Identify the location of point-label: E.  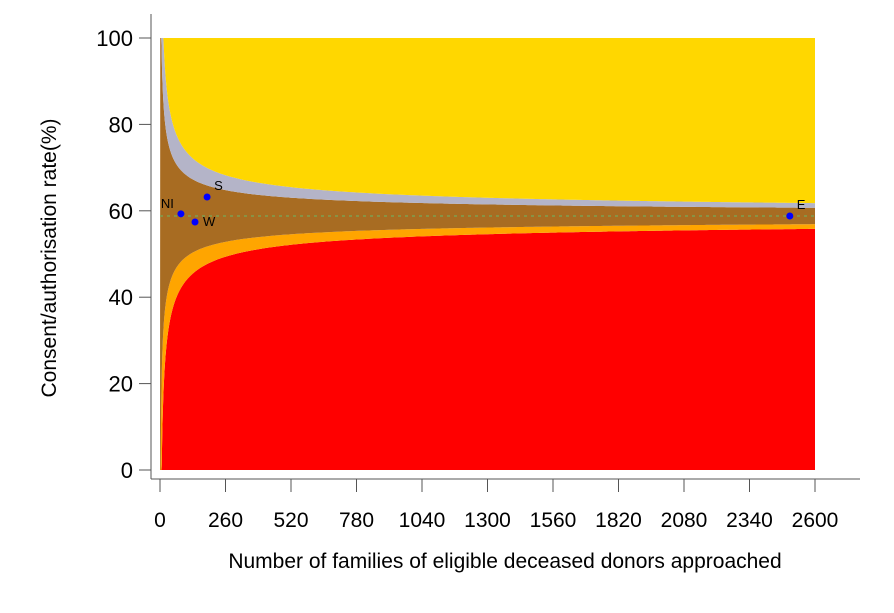
(801, 204).